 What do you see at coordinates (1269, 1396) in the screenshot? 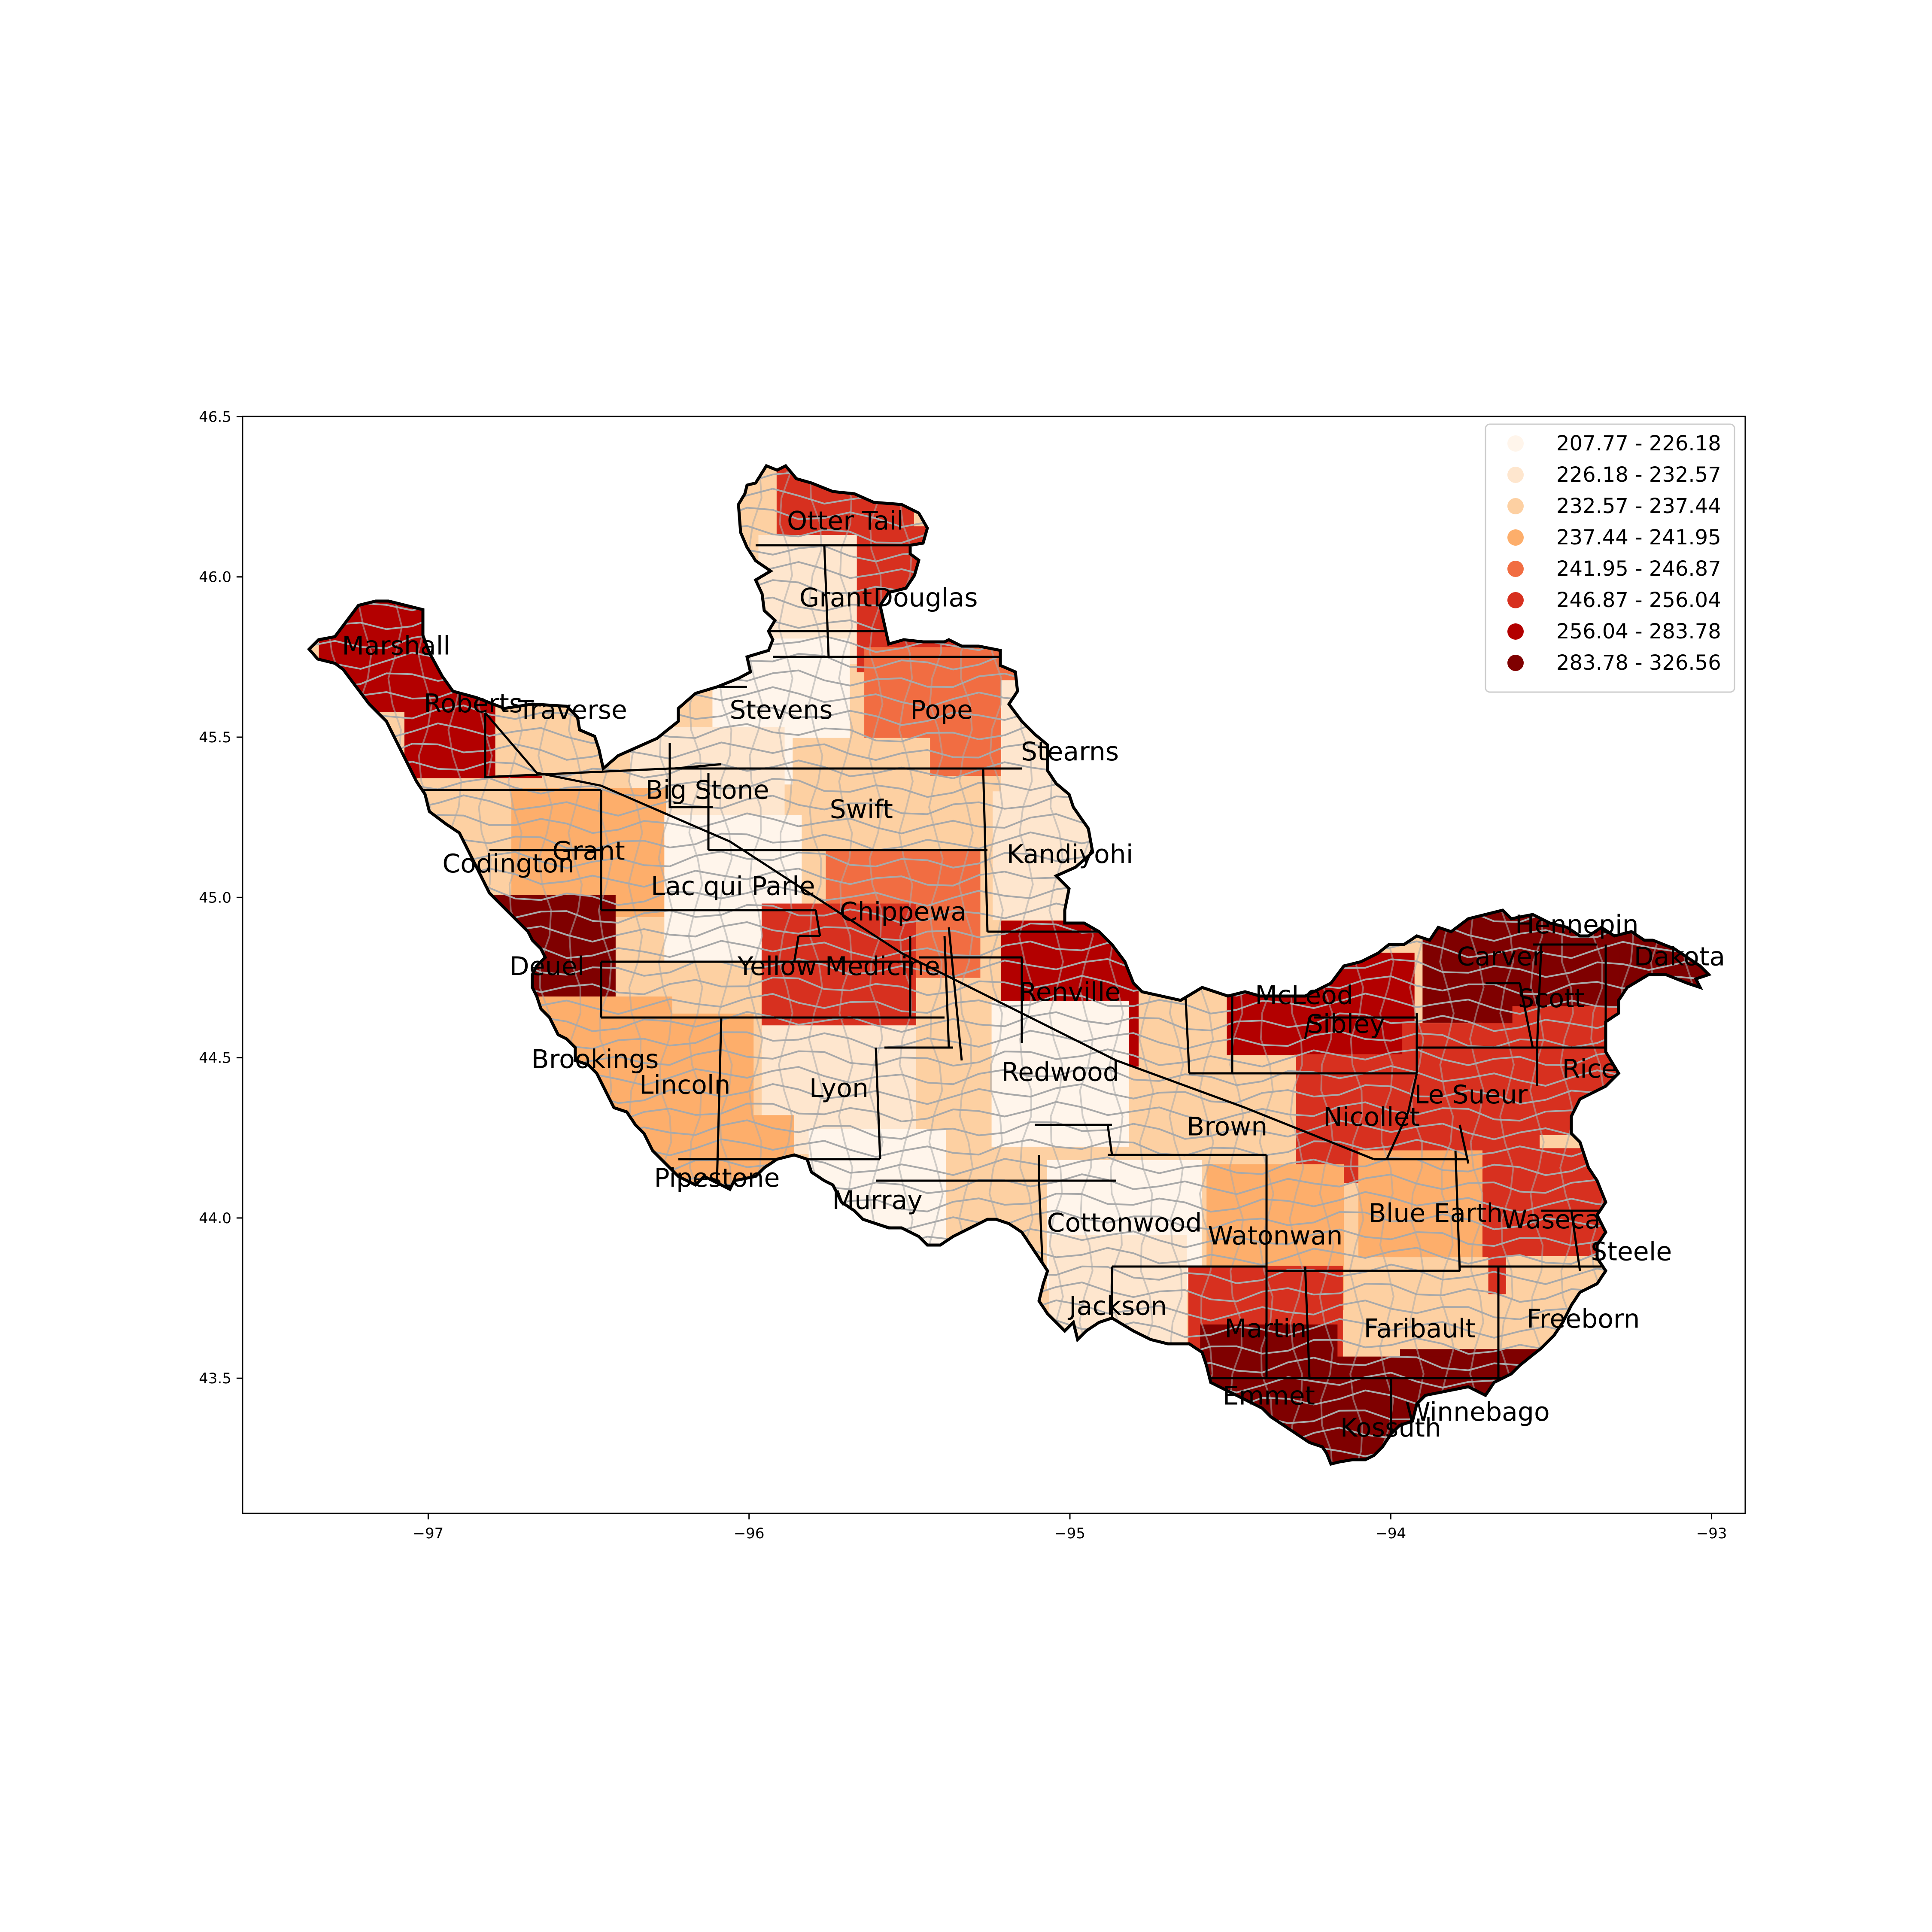
I see `county-label: Emmet` at bounding box center [1269, 1396].